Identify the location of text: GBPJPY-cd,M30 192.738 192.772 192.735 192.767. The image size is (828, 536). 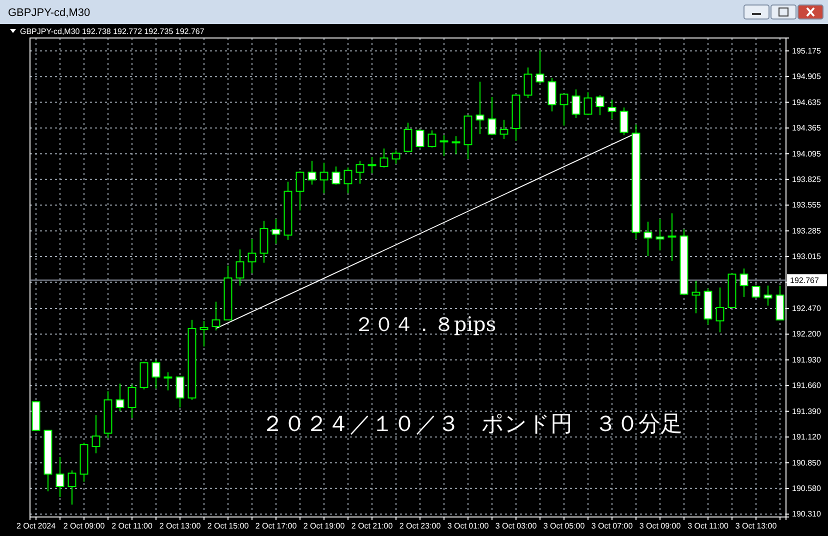
(112, 31).